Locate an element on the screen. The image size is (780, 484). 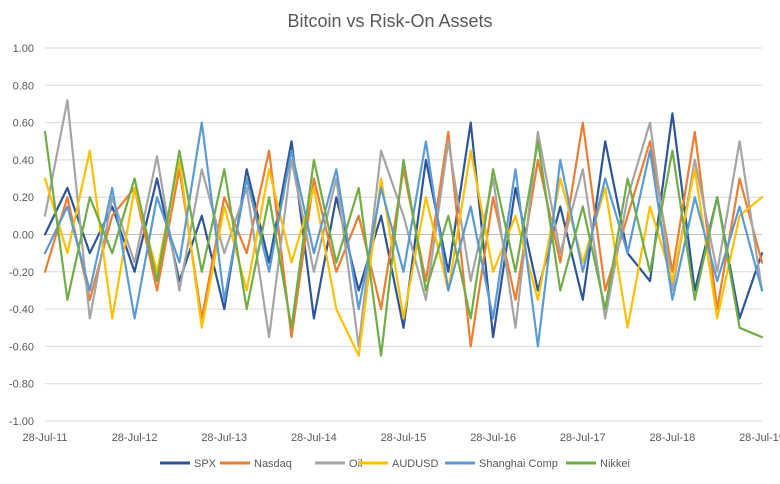
x-tick-label: 28-Jul-18 is located at coordinates (672, 438).